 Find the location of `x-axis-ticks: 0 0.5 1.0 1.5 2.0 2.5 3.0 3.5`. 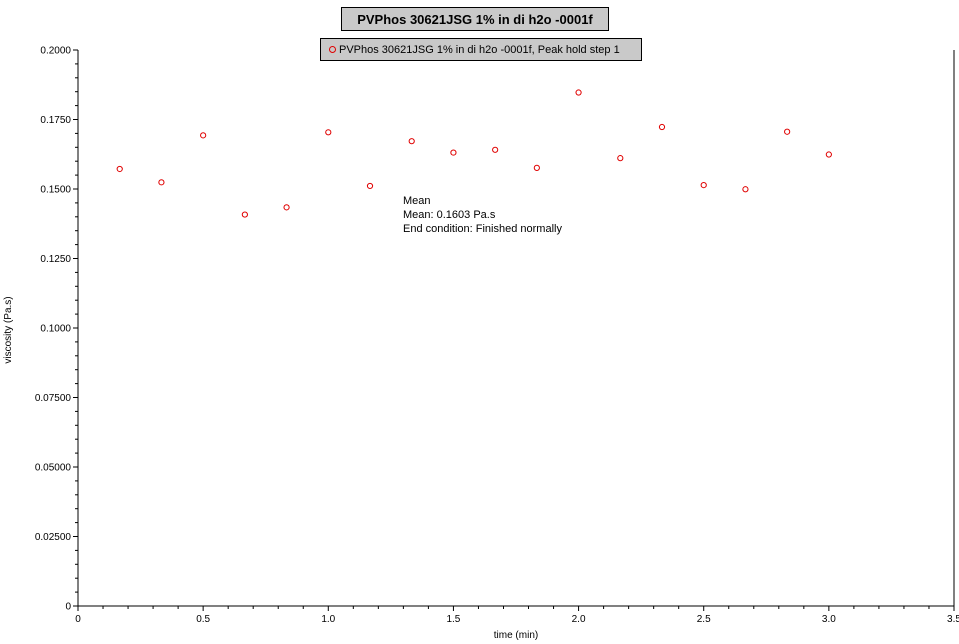

x-axis-ticks: 0 0.5 1.0 1.5 2.0 2.5 3.0 3.5 is located at coordinates (517, 615).